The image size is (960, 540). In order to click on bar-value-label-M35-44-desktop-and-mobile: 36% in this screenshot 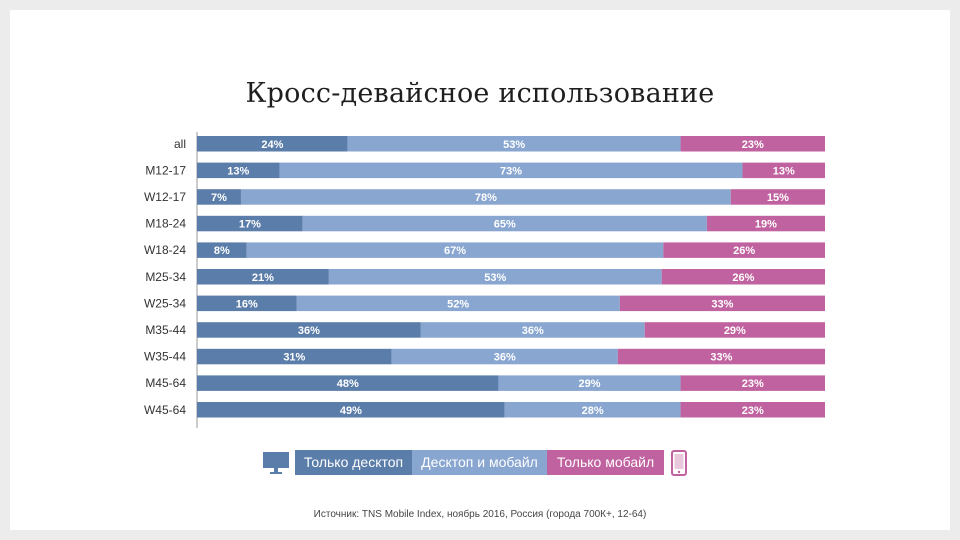, I will do `click(533, 331)`.